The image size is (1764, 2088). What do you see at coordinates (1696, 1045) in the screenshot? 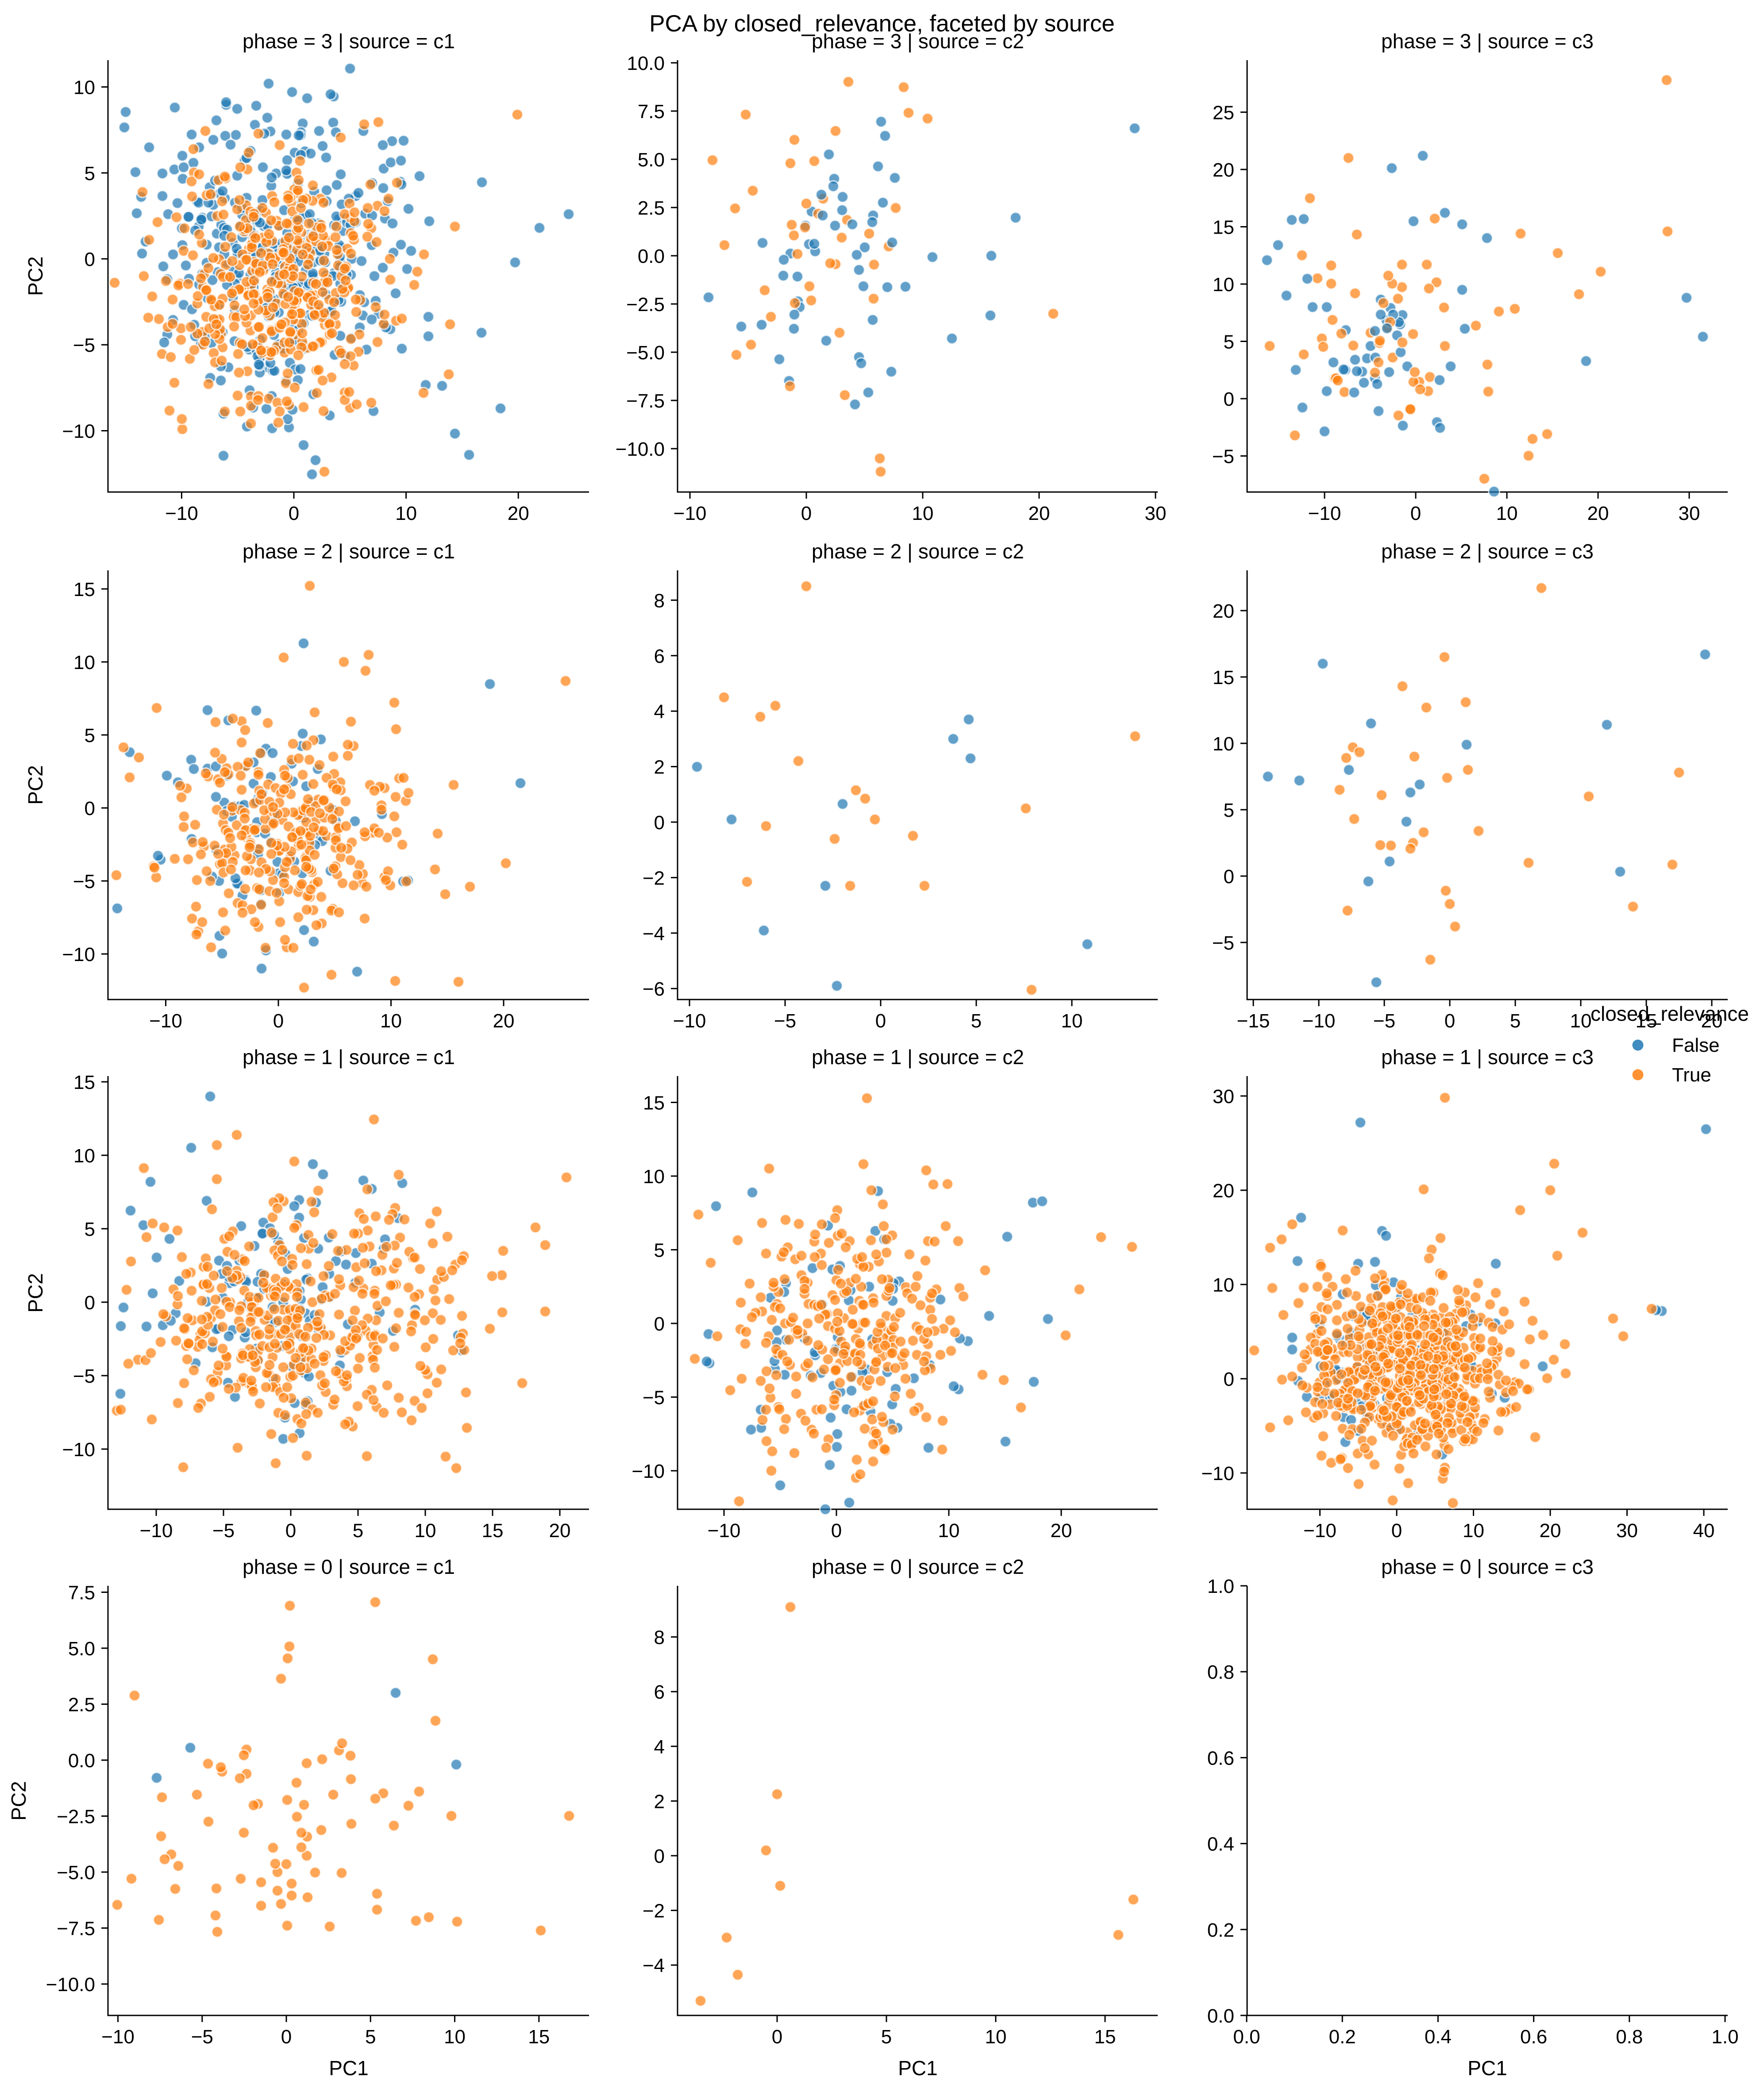
I see `svg-text: False` at bounding box center [1696, 1045].